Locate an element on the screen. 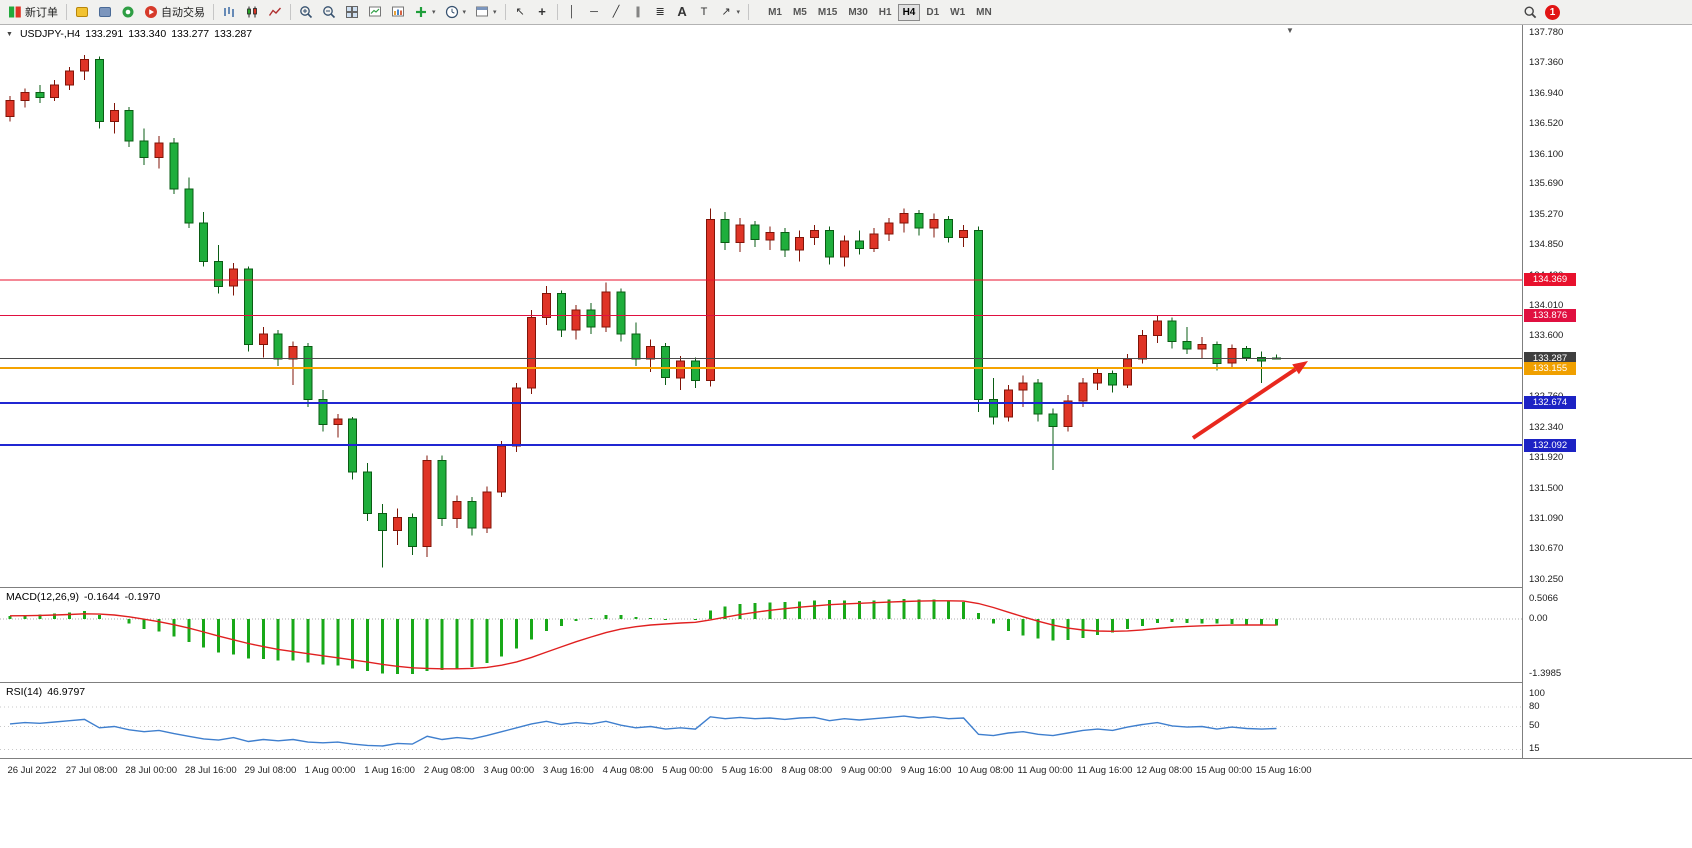 Image resolution: width=1692 pixels, height=848 pixels. crosshair-icon: + is located at coordinates (542, 11).